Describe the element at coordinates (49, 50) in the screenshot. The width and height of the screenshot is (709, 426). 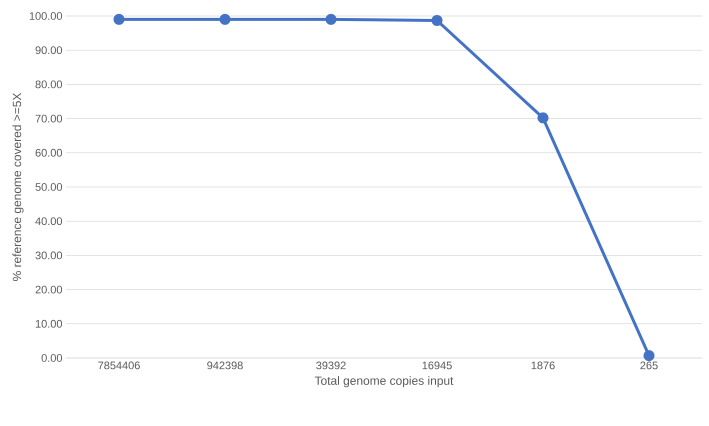
I see `y-tick-label: 90.00` at that location.